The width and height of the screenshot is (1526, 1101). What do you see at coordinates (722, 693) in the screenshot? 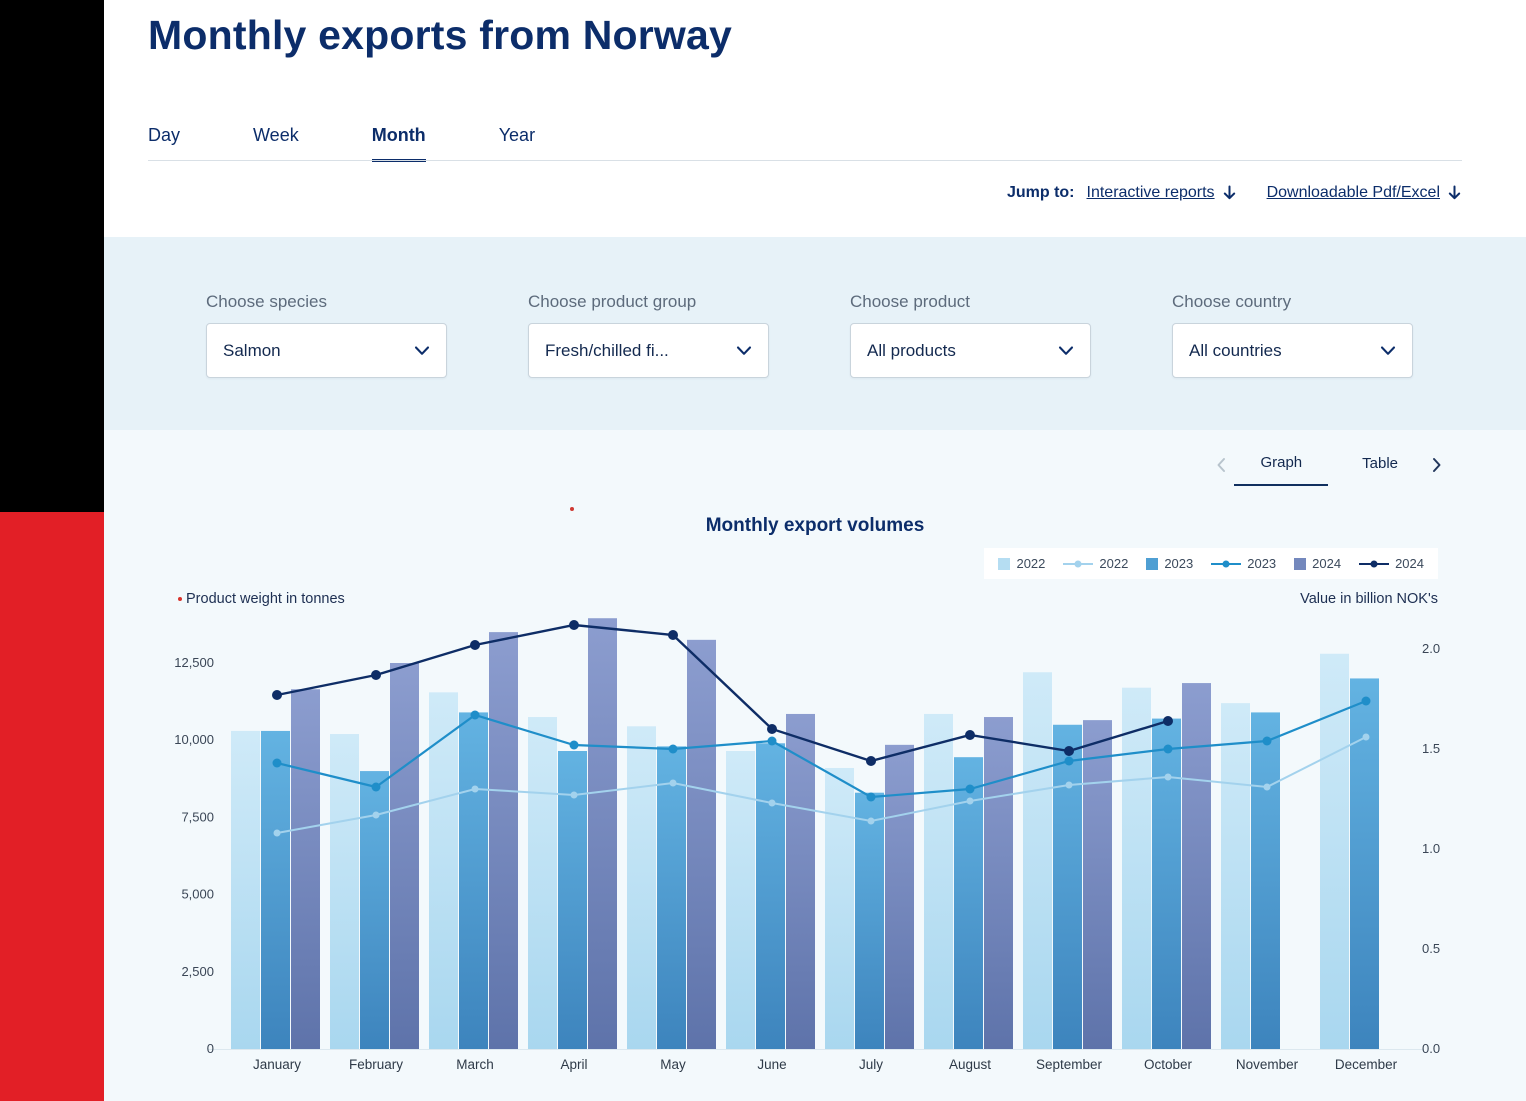
I see `line-2024` at bounding box center [722, 693].